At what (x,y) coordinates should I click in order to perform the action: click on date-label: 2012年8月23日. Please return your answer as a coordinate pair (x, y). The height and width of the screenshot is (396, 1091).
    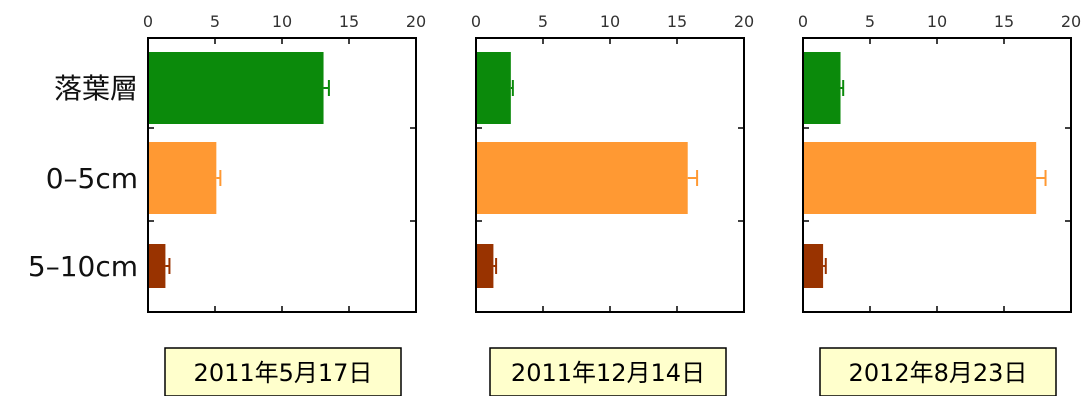
    Looking at the image, I should click on (938, 373).